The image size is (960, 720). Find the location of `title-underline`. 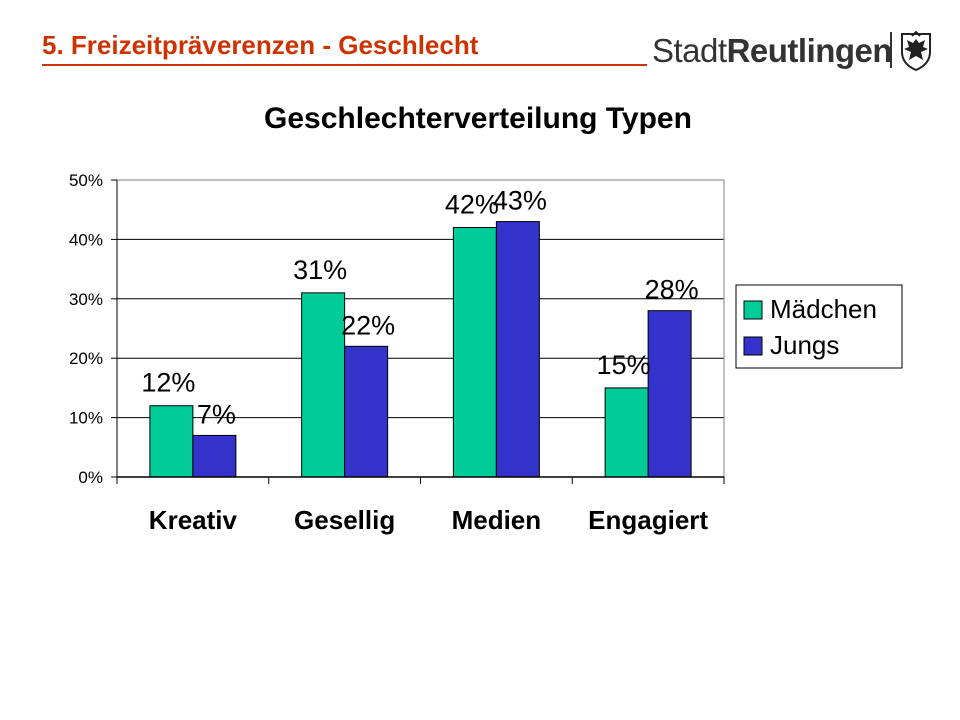

title-underline is located at coordinates (344, 65).